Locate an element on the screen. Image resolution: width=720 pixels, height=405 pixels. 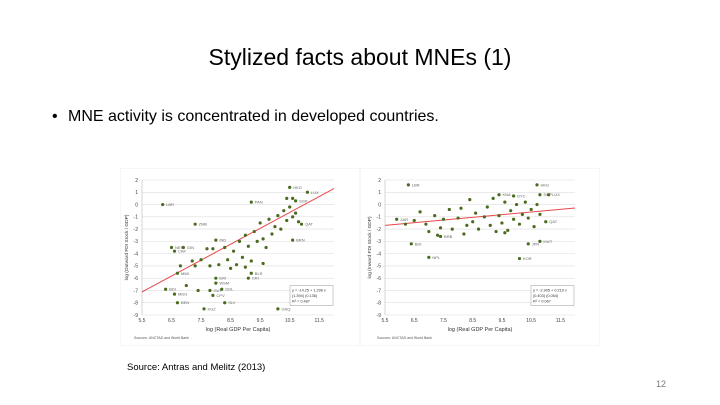
point-label: BRB is located at coordinates (448, 236).